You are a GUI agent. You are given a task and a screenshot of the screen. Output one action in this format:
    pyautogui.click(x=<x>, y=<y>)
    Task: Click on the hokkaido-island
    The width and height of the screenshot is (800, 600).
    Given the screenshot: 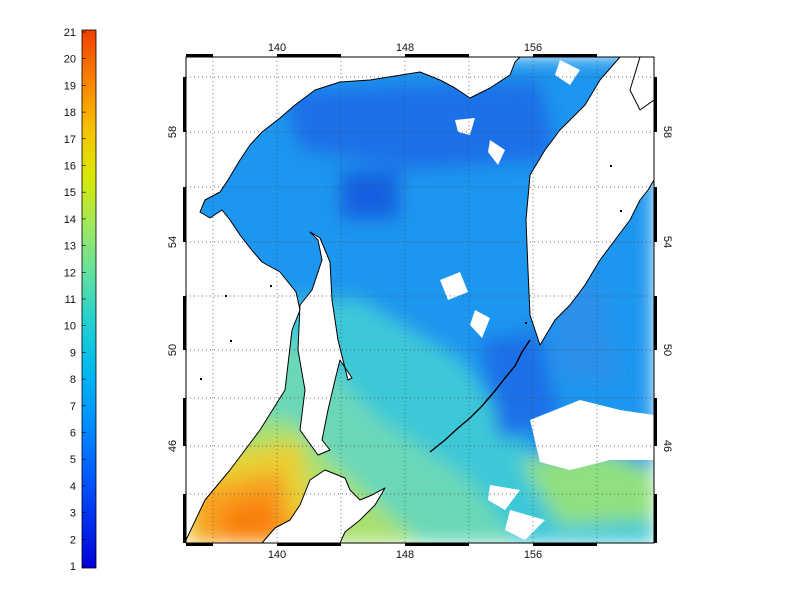 What is the action you would take?
    pyautogui.click(x=323, y=506)
    